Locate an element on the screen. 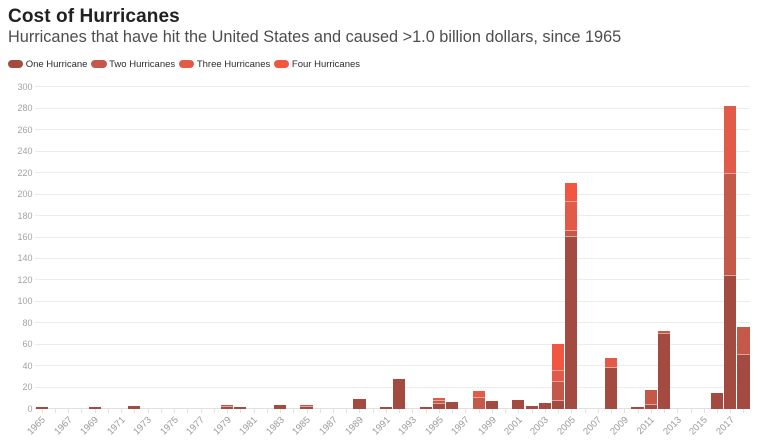 The height and width of the screenshot is (443, 758). x-axis-tick-2015 is located at coordinates (704, 411).